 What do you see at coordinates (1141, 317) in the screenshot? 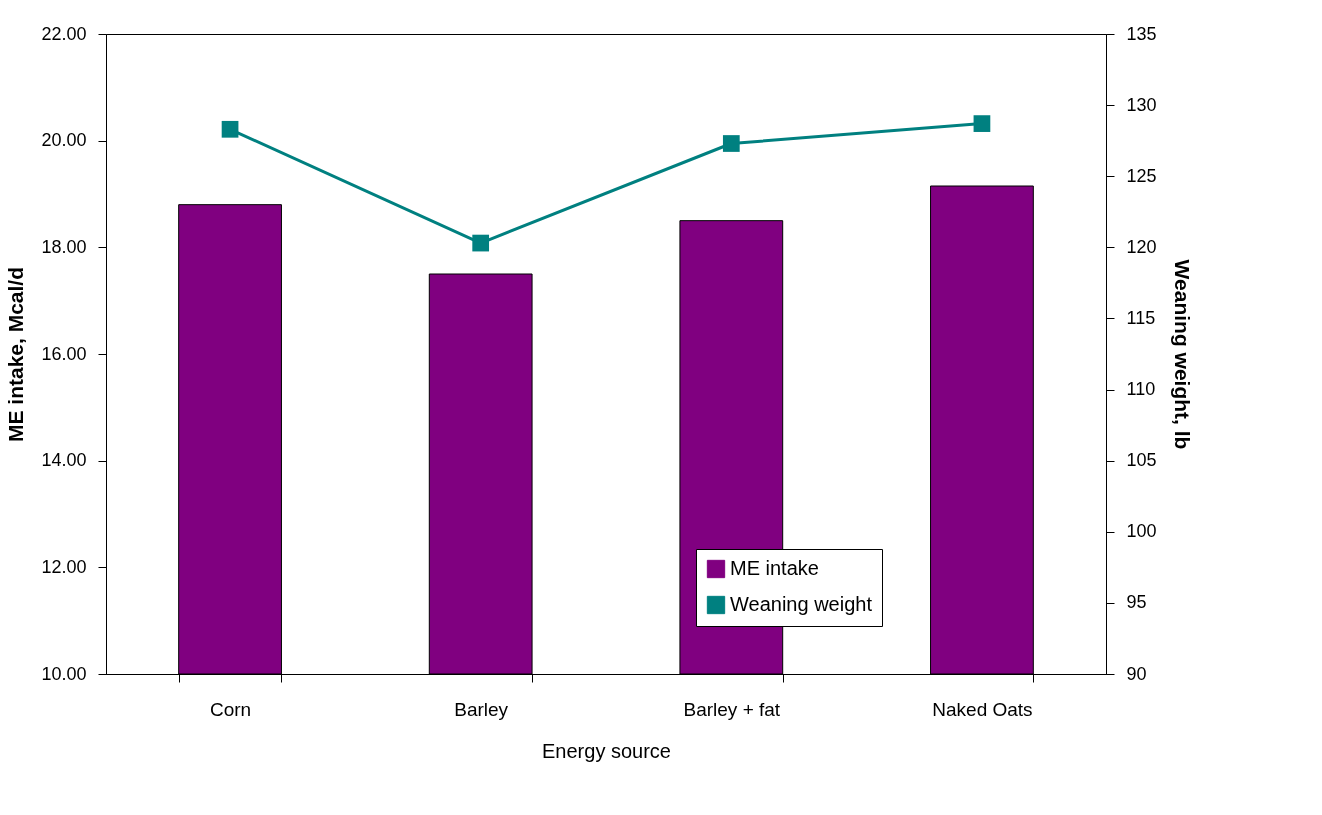
I see `y2-tick-label: 115` at bounding box center [1141, 317].